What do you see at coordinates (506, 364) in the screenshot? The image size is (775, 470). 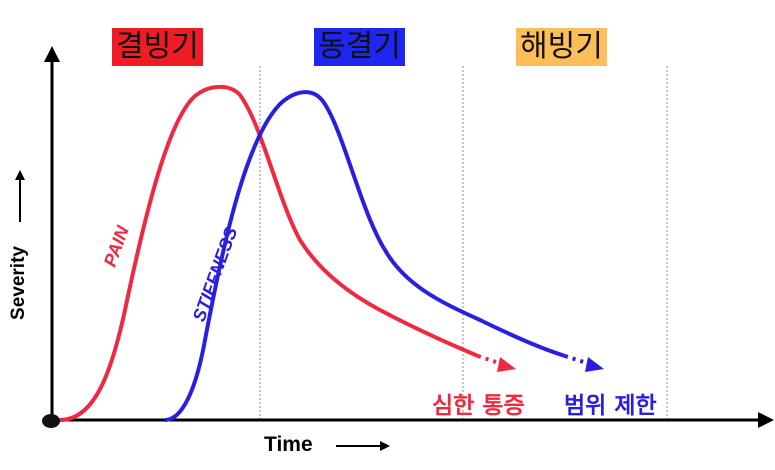 I see `pain-arrowhead` at bounding box center [506, 364].